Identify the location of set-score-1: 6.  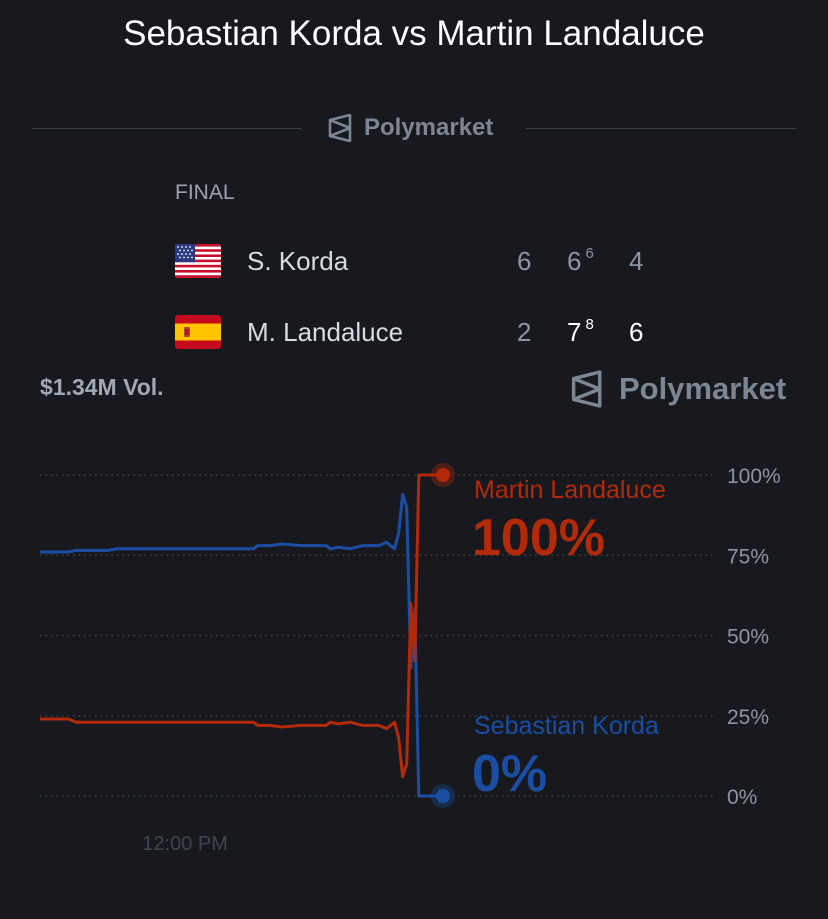
(524, 261).